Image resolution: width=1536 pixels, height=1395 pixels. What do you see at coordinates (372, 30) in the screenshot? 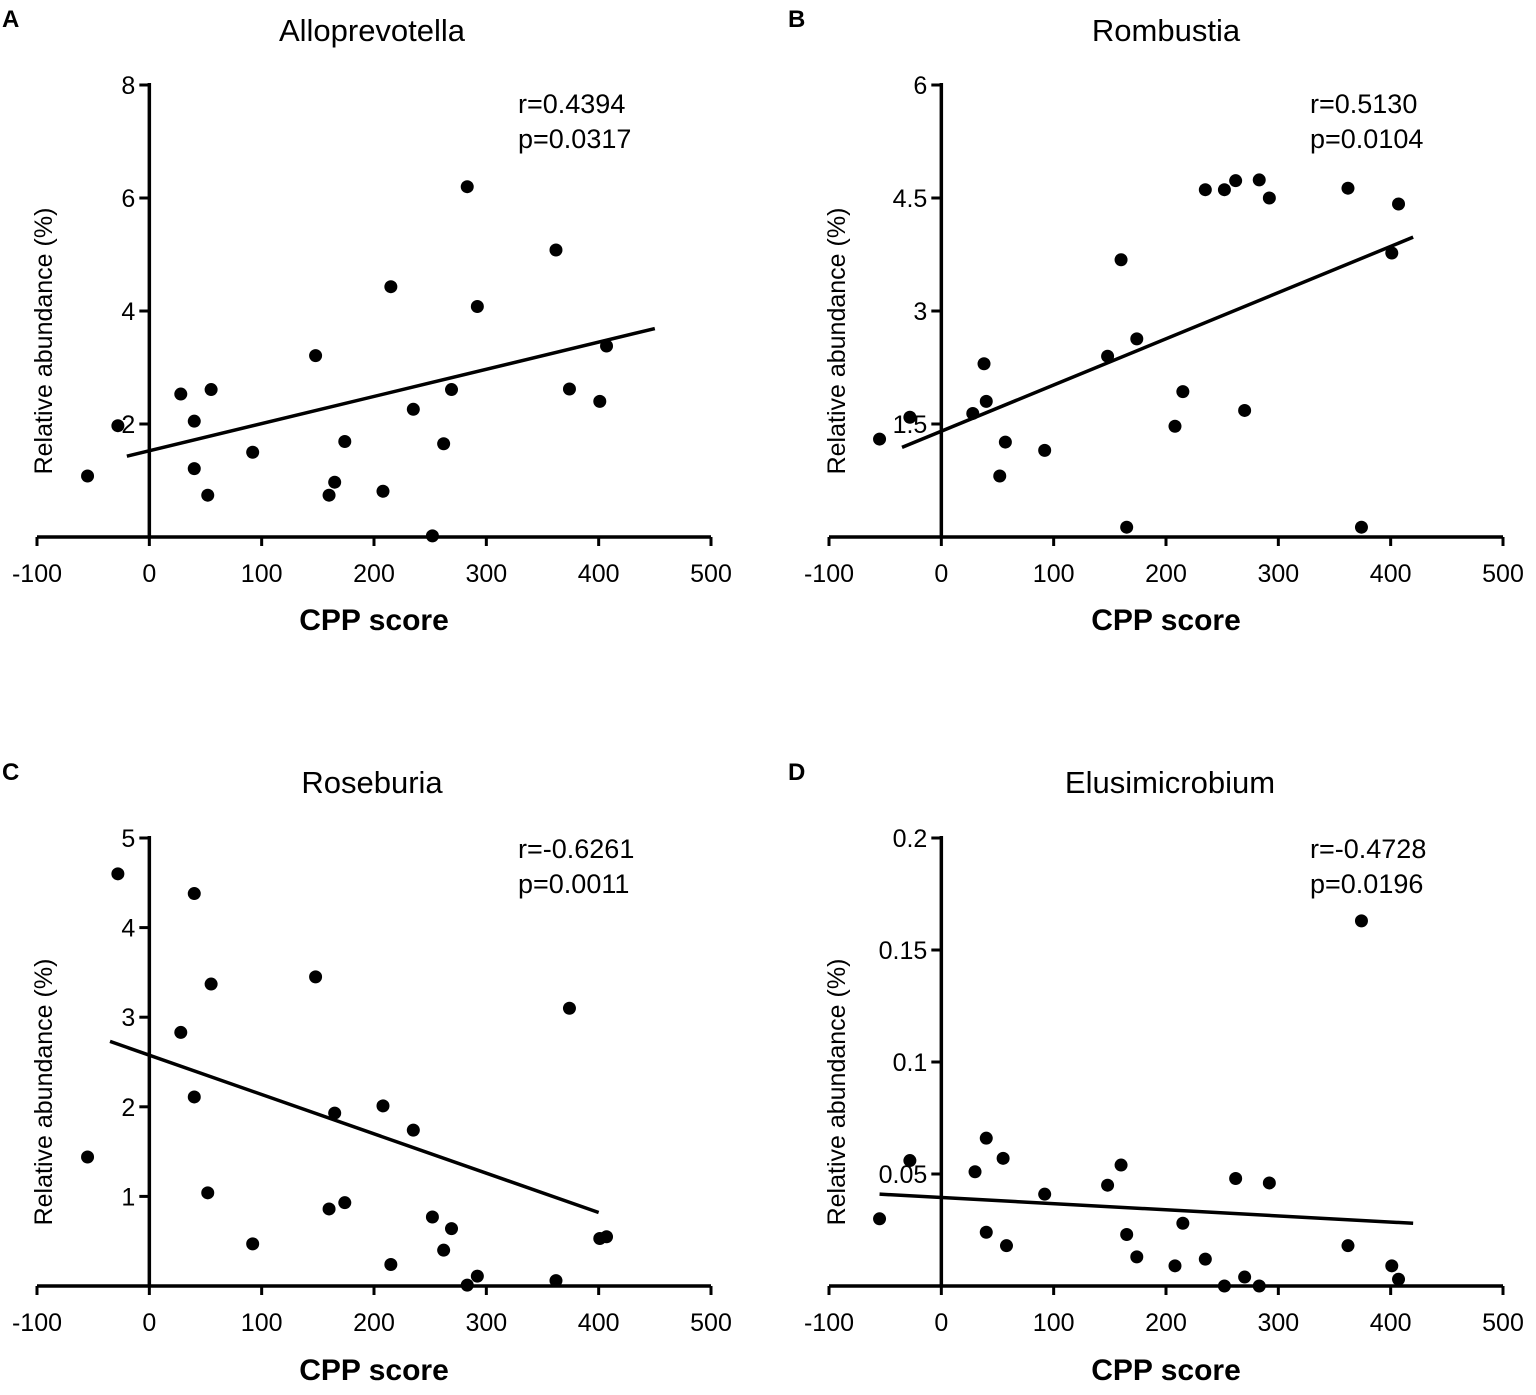
I see `chart-title: Alloprevotella` at bounding box center [372, 30].